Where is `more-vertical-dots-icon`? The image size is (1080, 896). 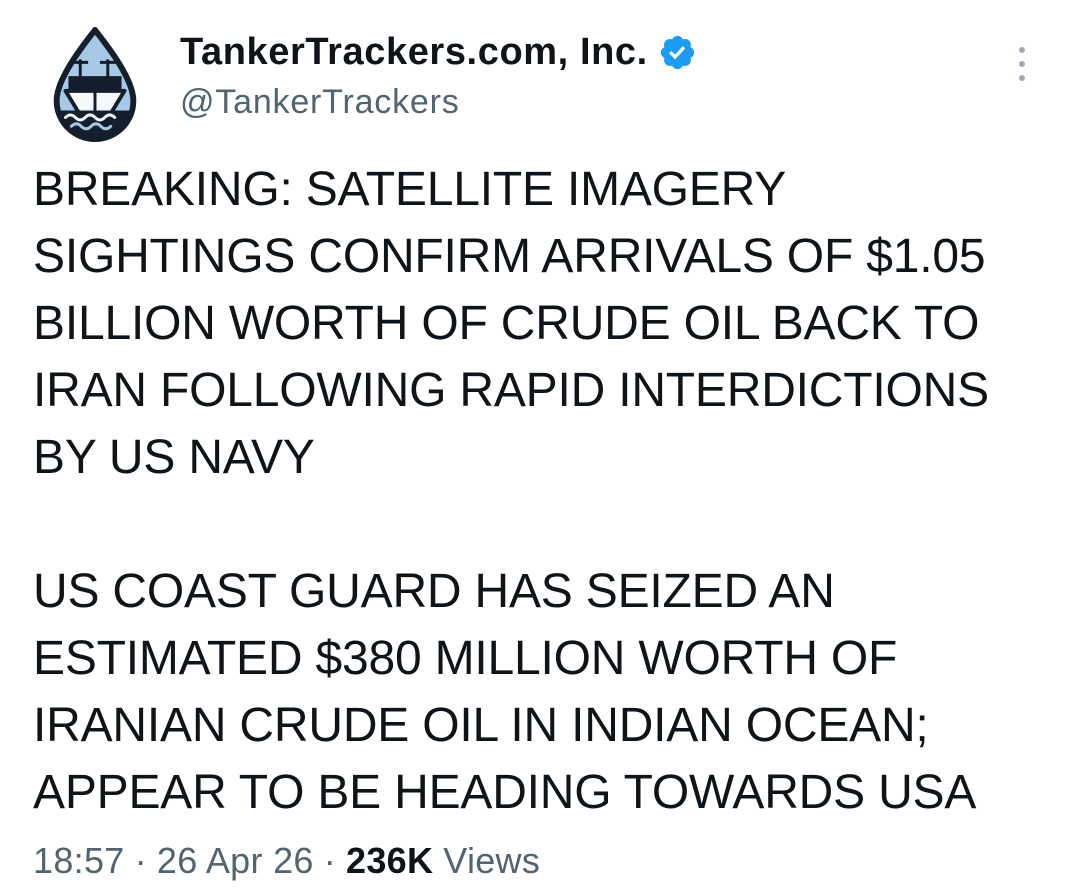 more-vertical-dots-icon is located at coordinates (1022, 66).